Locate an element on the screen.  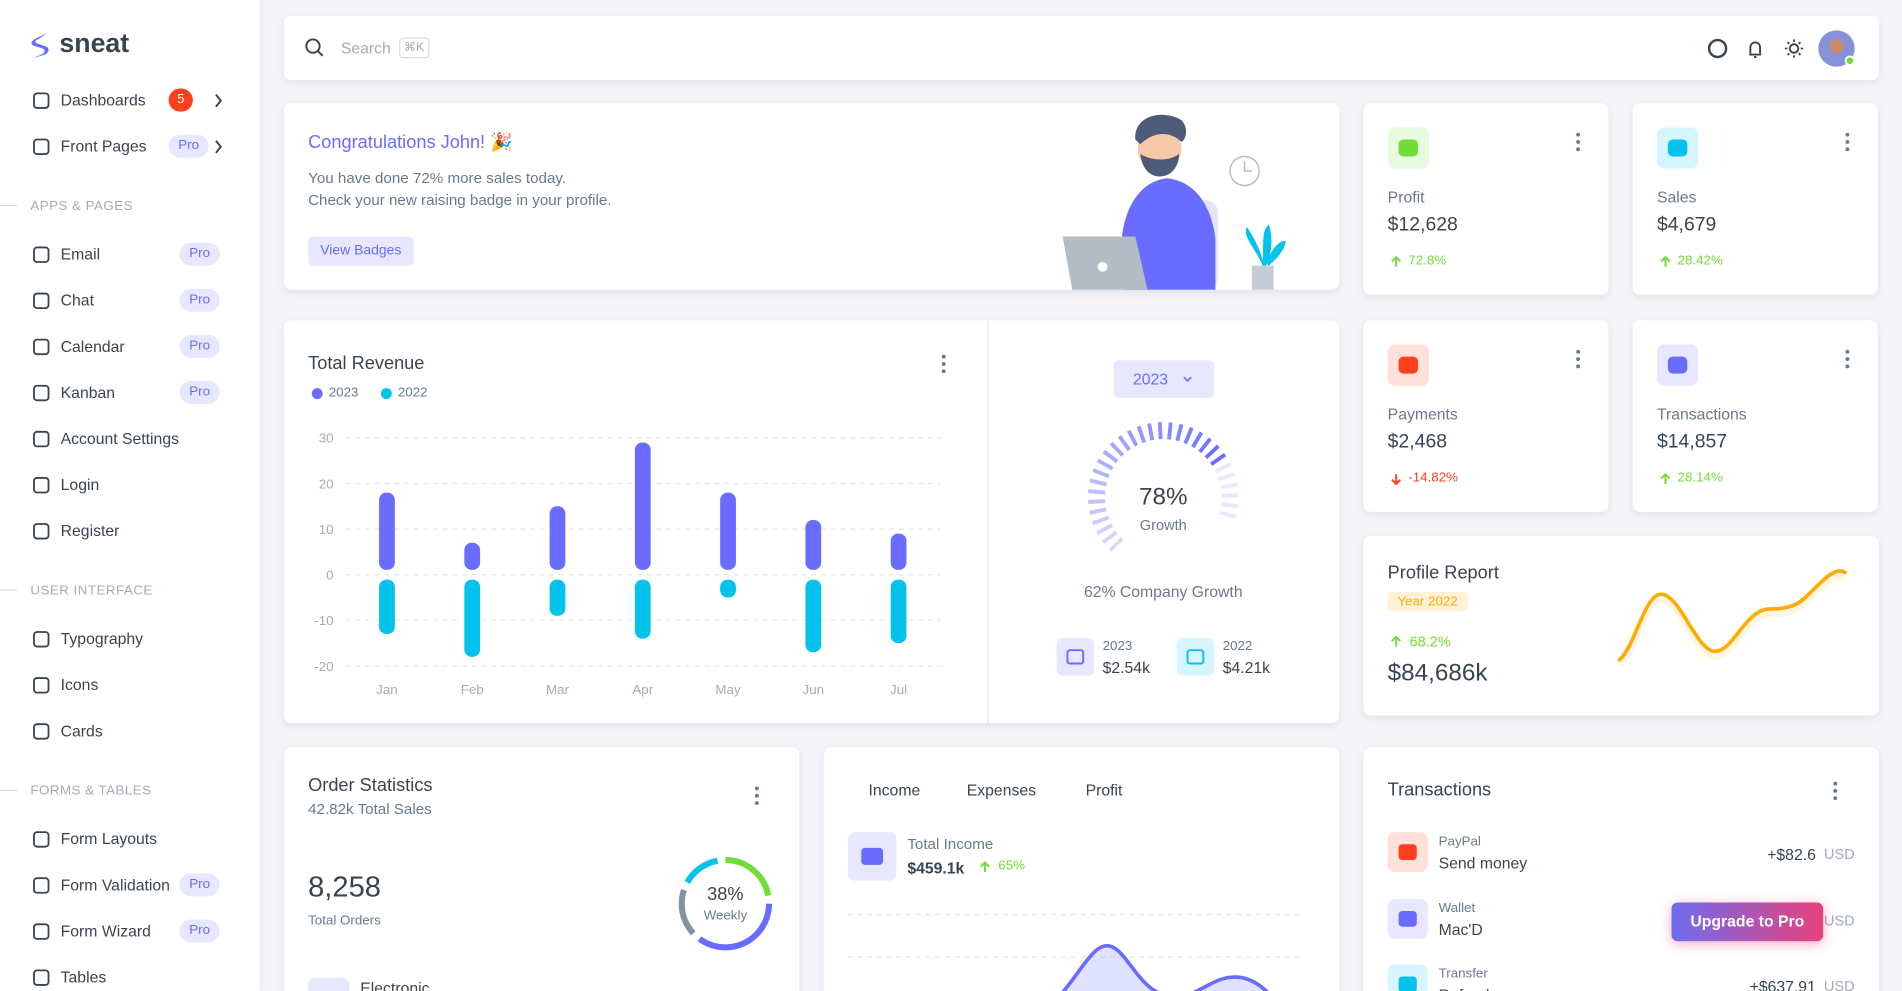
stat-change: 28.42% is located at coordinates (1700, 261).